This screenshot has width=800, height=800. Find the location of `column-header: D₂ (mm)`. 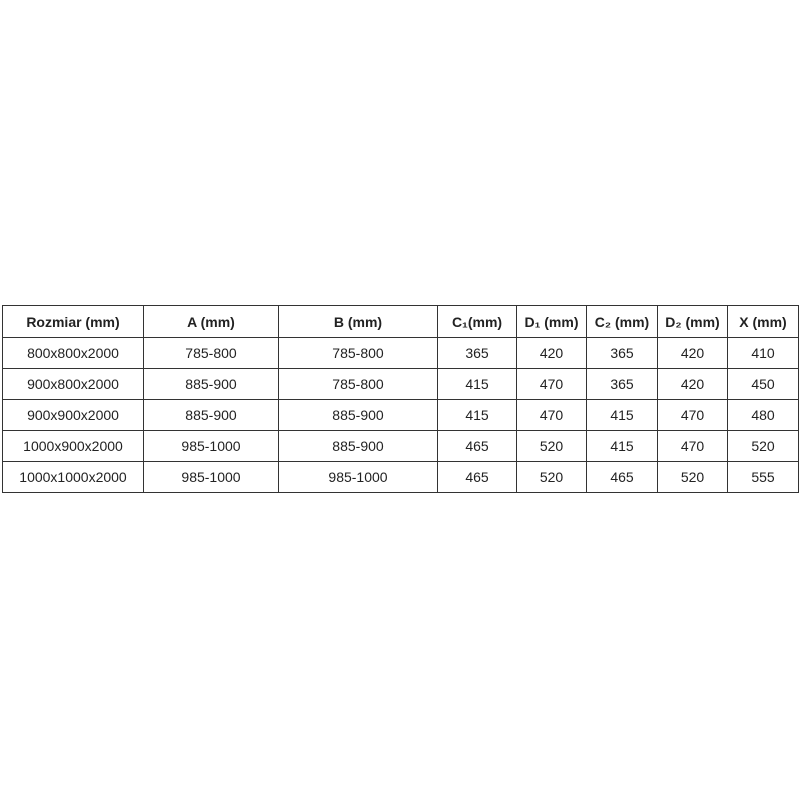

column-header: D₂ (mm) is located at coordinates (692, 321).